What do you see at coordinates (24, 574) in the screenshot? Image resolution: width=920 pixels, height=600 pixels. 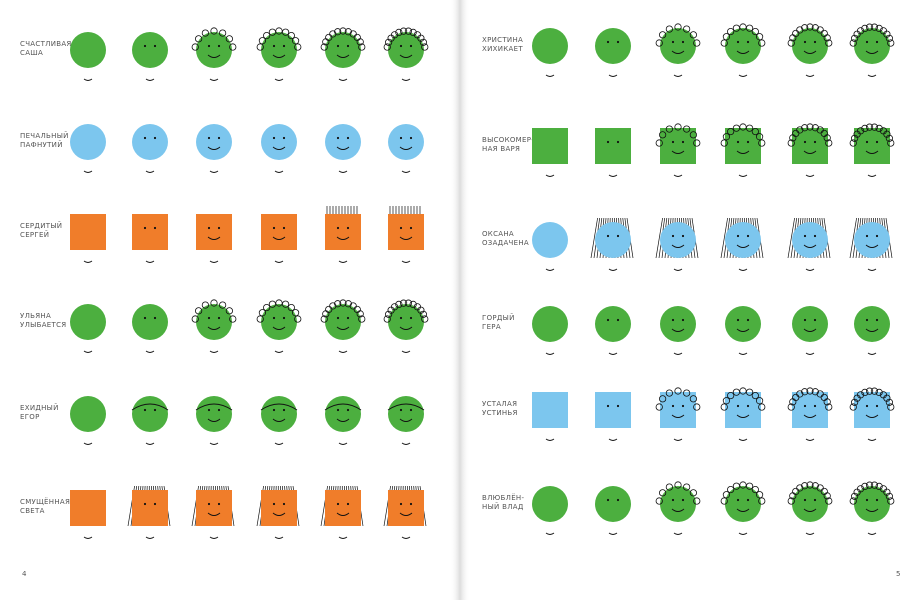 I see `page-number: 4` at bounding box center [24, 574].